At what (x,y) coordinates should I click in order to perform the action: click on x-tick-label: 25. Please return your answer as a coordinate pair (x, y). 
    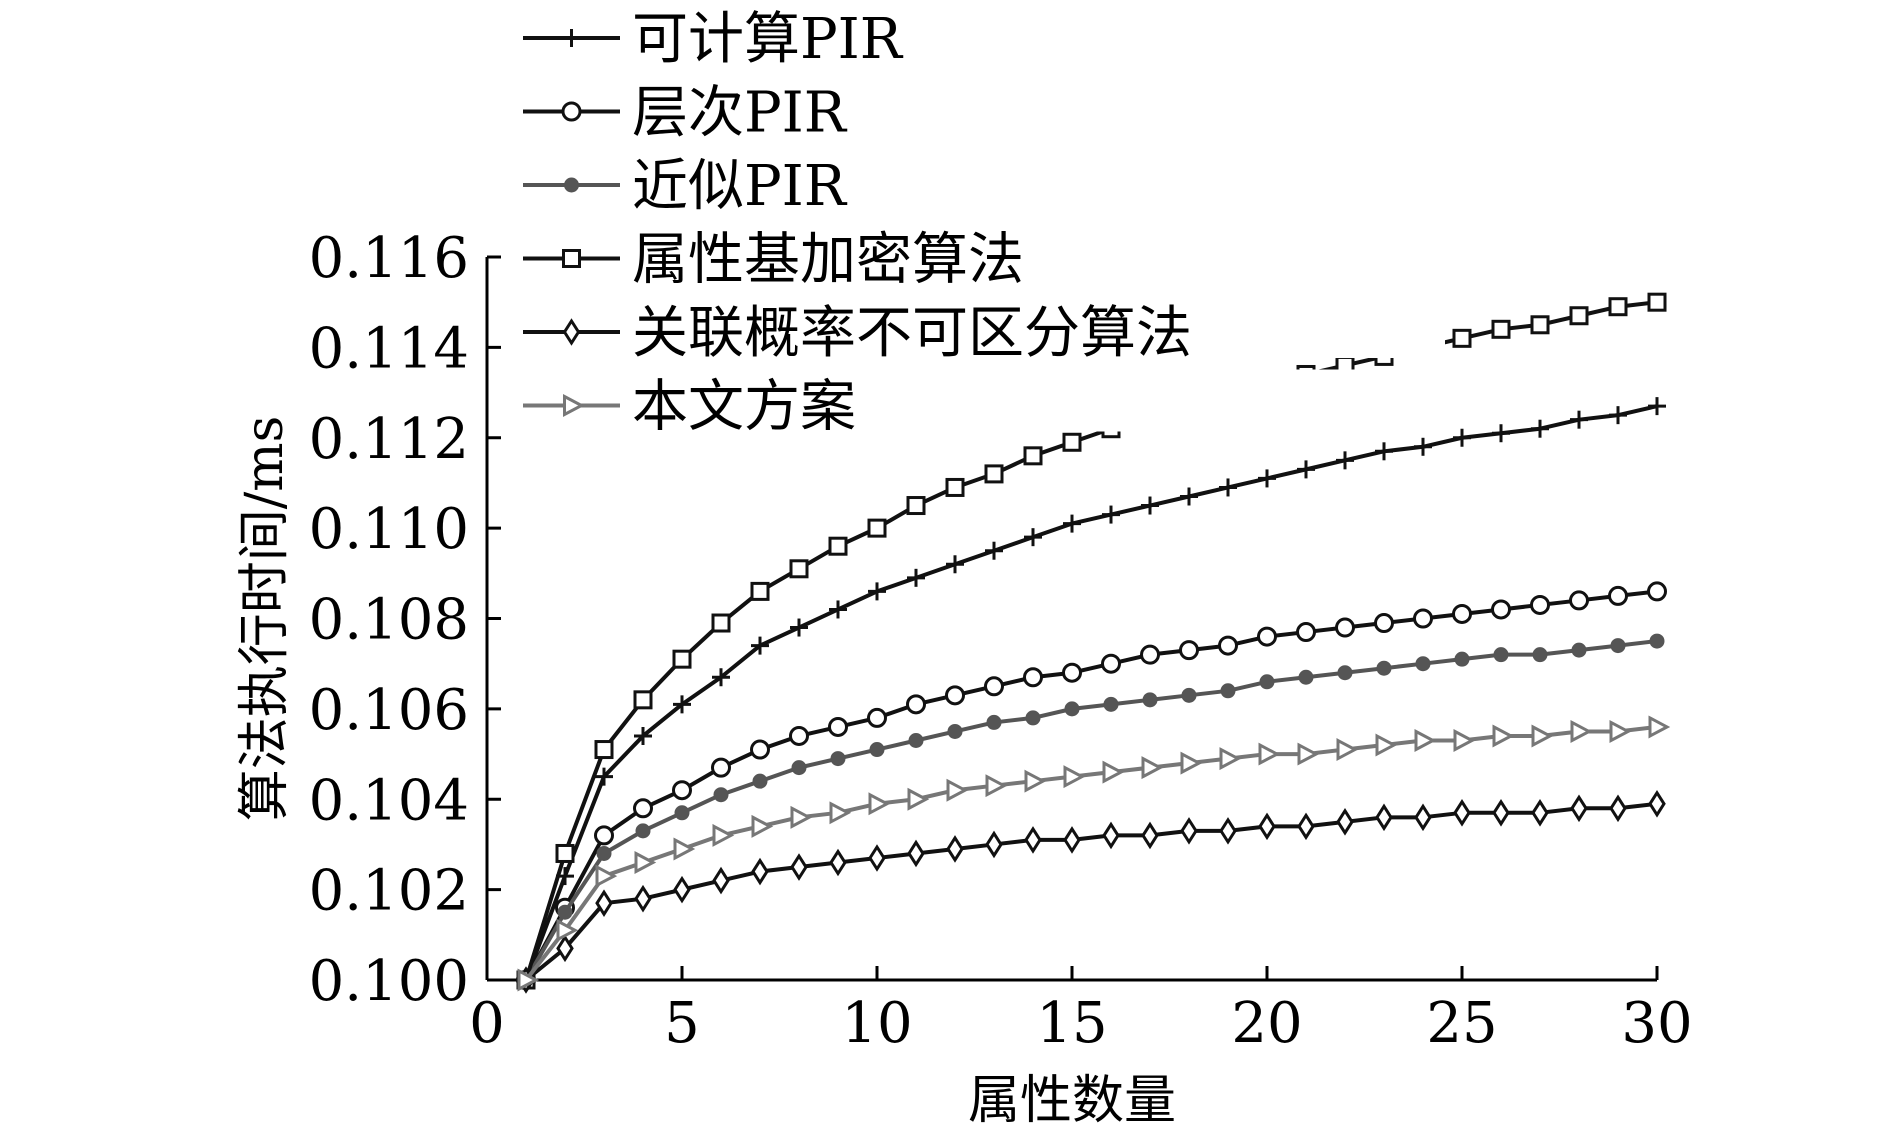
    Looking at the image, I should click on (1461, 1023).